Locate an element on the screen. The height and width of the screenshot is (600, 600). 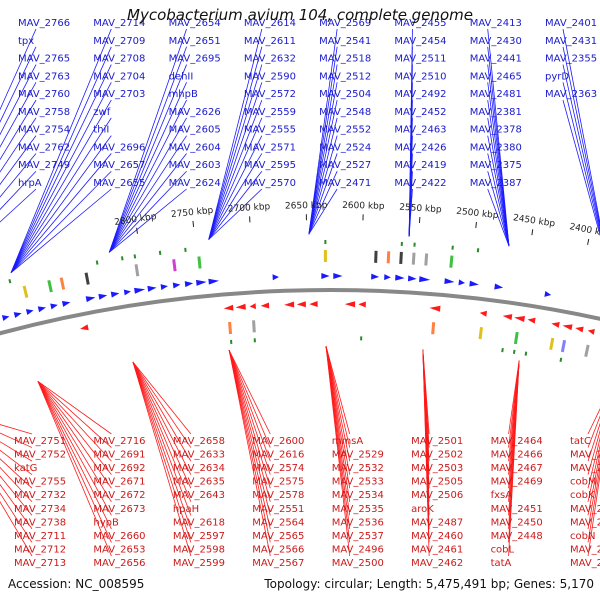
gene-label: MAV_2656 is located at coordinates (119, 563).